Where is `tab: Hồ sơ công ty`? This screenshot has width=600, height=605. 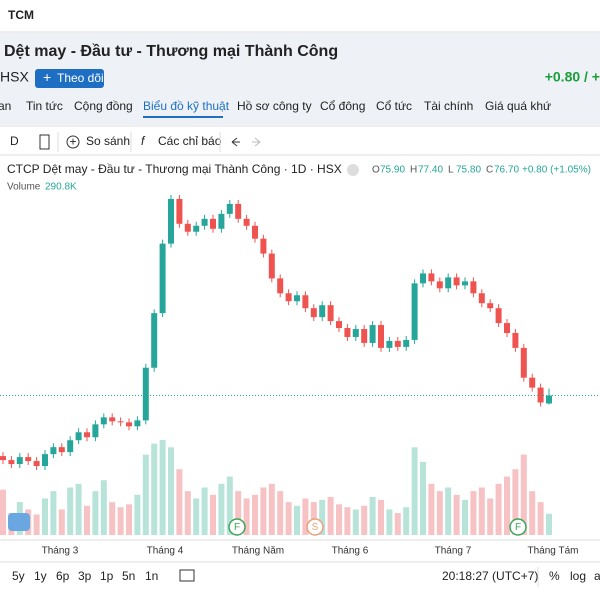 tab: Hồ sơ công ty is located at coordinates (274, 106).